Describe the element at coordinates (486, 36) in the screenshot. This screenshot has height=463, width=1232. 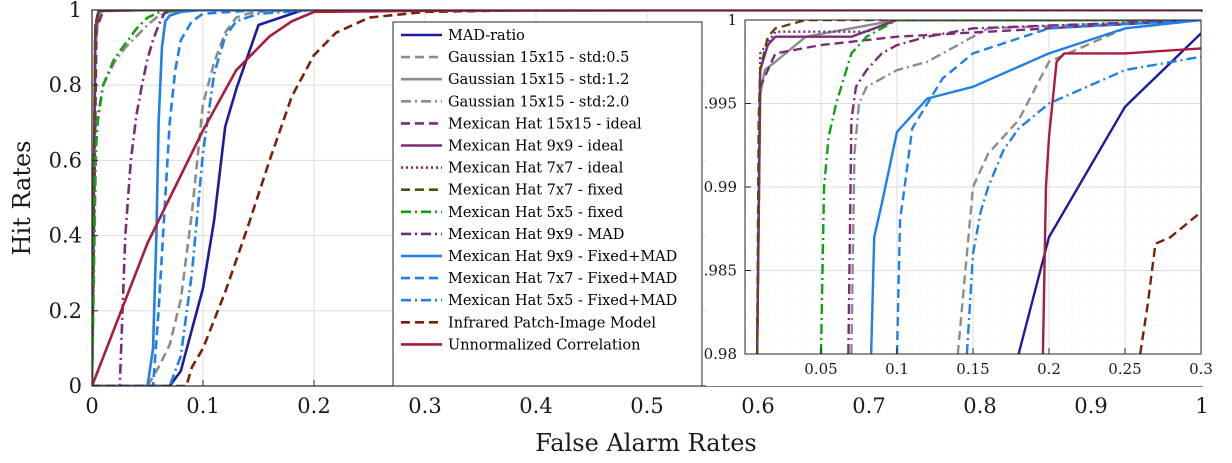
I see `legend-label: MAD-ratio` at that location.